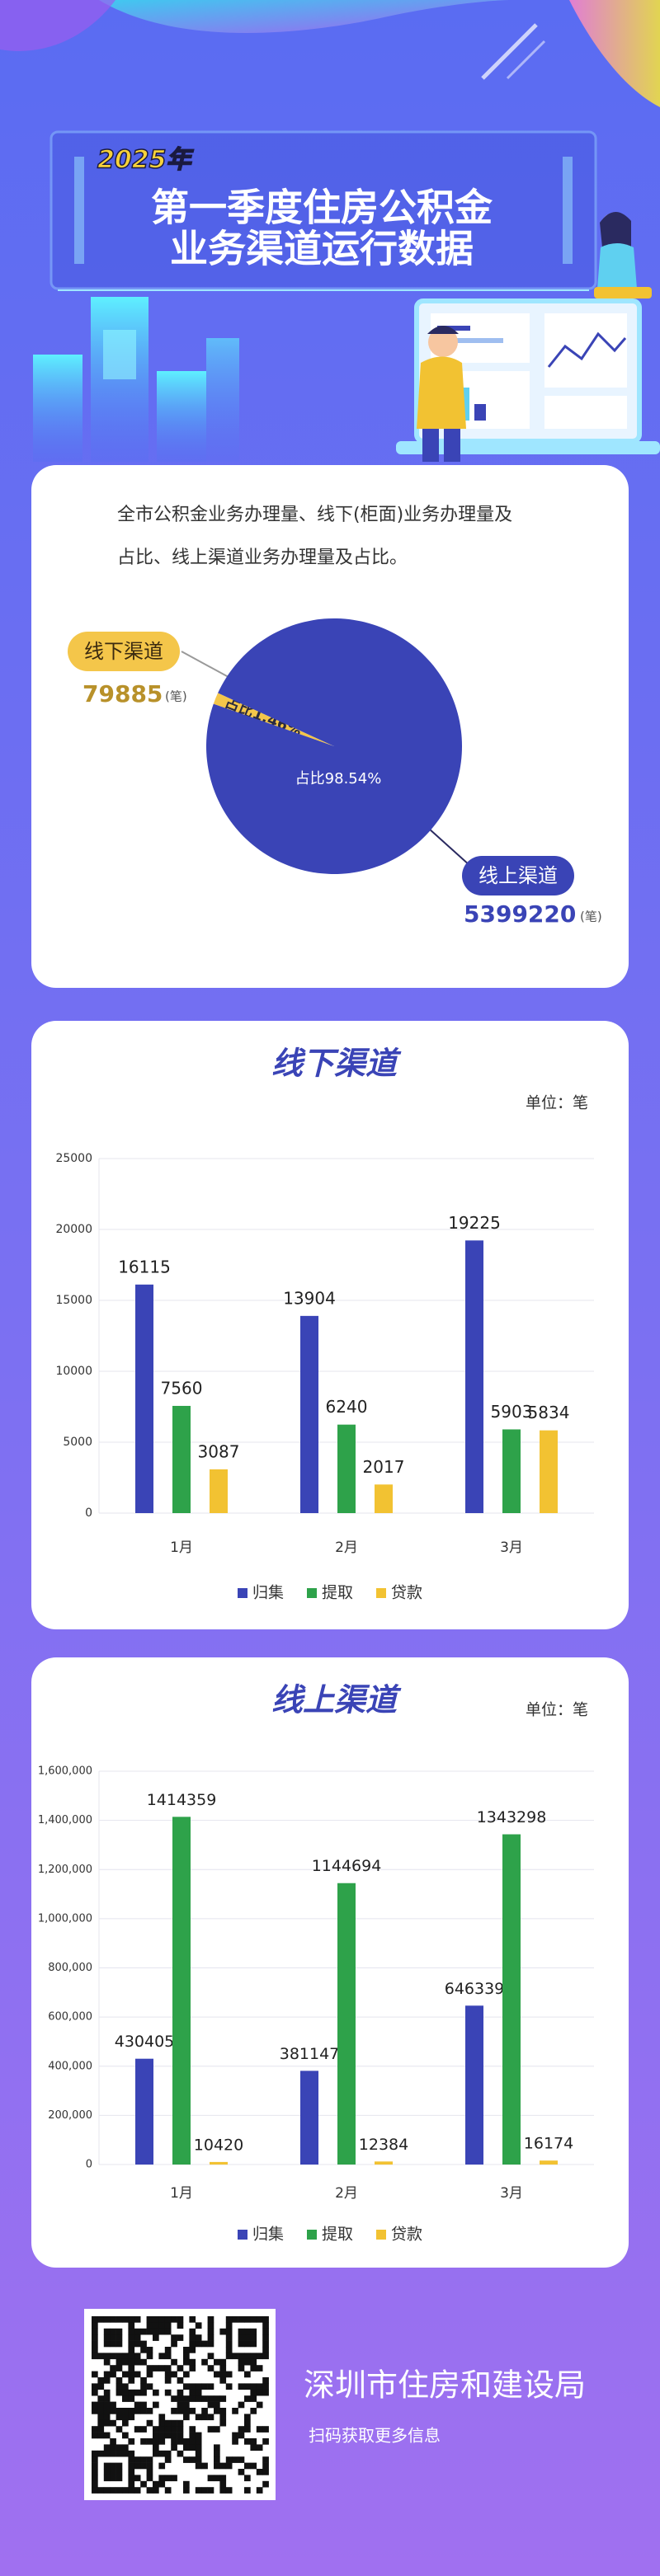  What do you see at coordinates (73, 1158) in the screenshot?
I see `y-tick-label: 25000` at bounding box center [73, 1158].